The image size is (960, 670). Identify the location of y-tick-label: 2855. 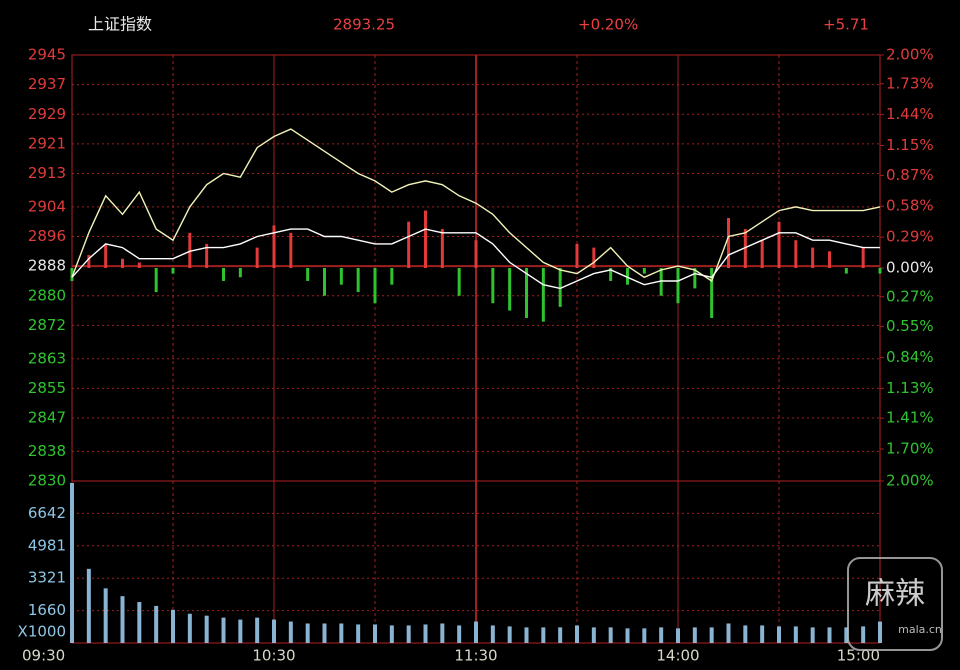
(47, 388).